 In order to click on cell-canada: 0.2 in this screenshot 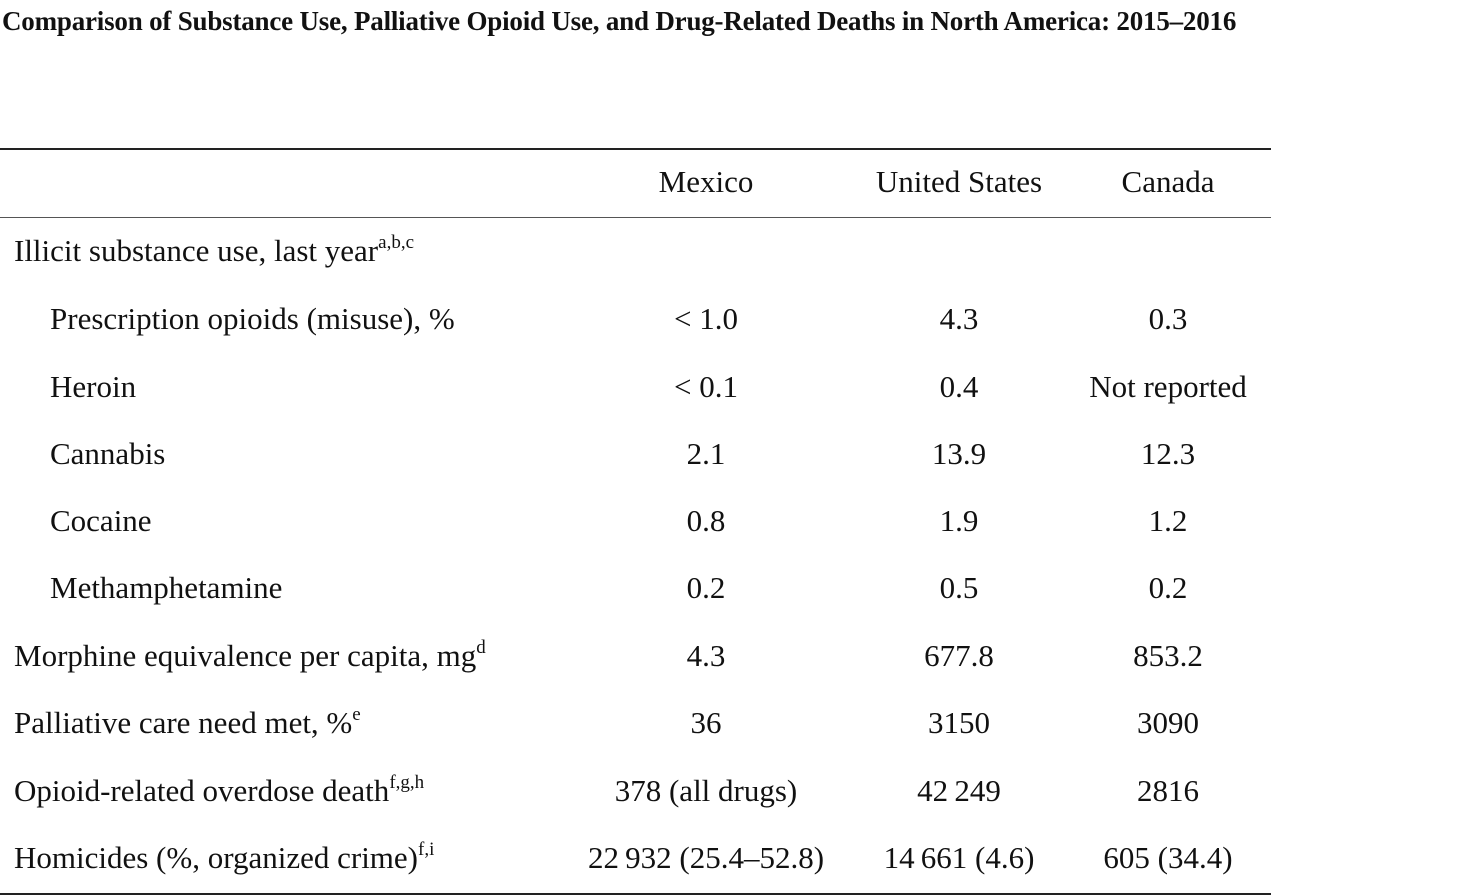, I will do `click(1168, 587)`.